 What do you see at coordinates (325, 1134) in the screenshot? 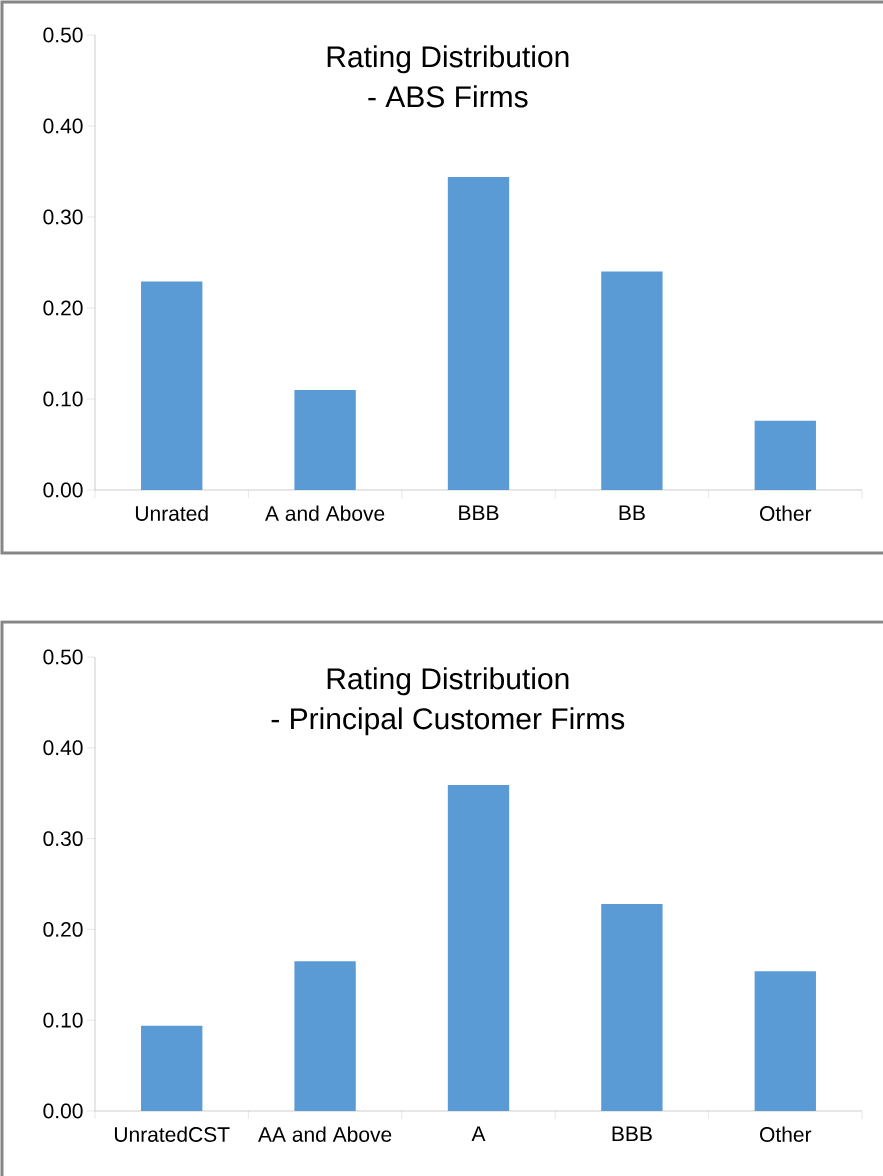
I see `x-tick-label: AA and Above` at bounding box center [325, 1134].